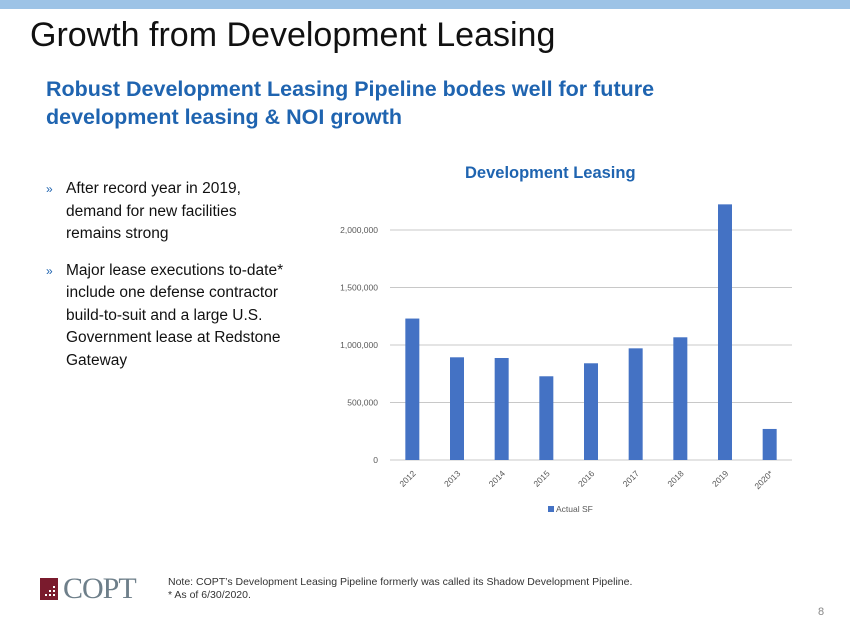 Image resolution: width=850 pixels, height=638 pixels. What do you see at coordinates (720, 478) in the screenshot?
I see `x-tick-label: 2019` at bounding box center [720, 478].